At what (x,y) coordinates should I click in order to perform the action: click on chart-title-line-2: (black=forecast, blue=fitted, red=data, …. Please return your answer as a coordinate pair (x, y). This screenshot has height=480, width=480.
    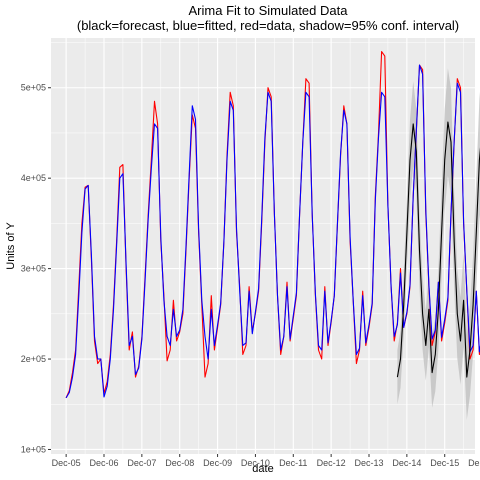
    Looking at the image, I should click on (268, 25).